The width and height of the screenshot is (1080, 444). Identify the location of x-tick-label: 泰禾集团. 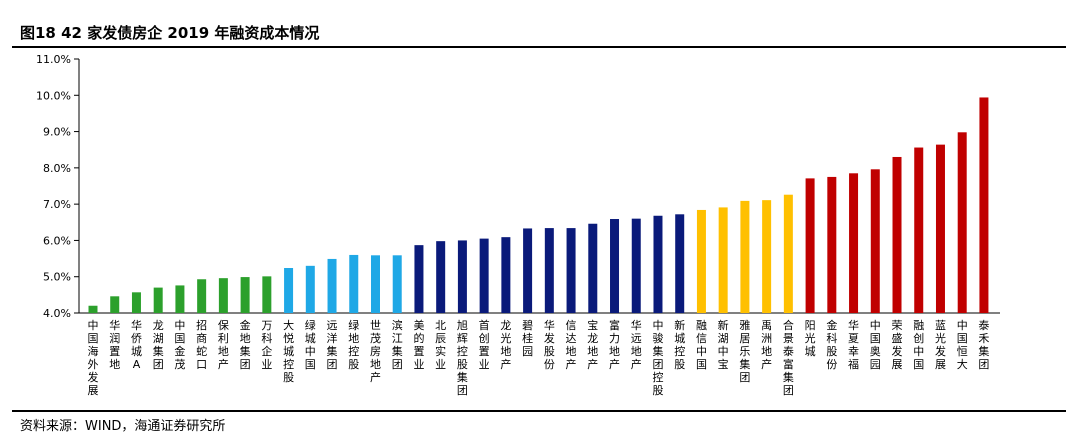
(983, 344).